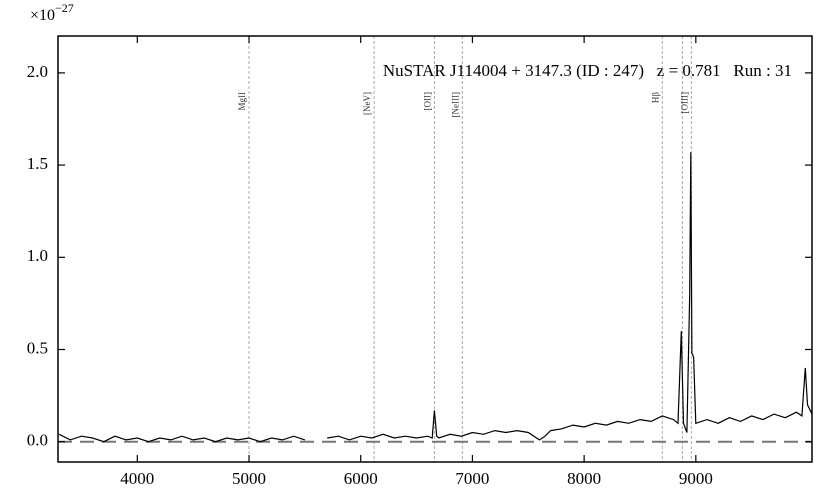  What do you see at coordinates (37, 71) in the screenshot?
I see `y-tick-label: 2.0` at bounding box center [37, 71].